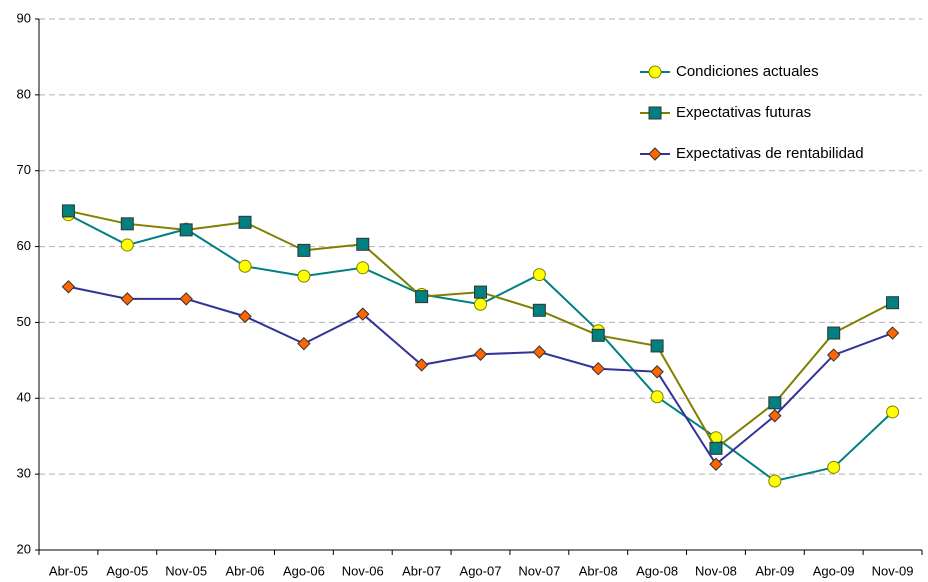 Image resolution: width=928 pixels, height=582 pixels. Describe the element at coordinates (834, 570) in the screenshot. I see `x-tick-label: Ago-09` at that location.